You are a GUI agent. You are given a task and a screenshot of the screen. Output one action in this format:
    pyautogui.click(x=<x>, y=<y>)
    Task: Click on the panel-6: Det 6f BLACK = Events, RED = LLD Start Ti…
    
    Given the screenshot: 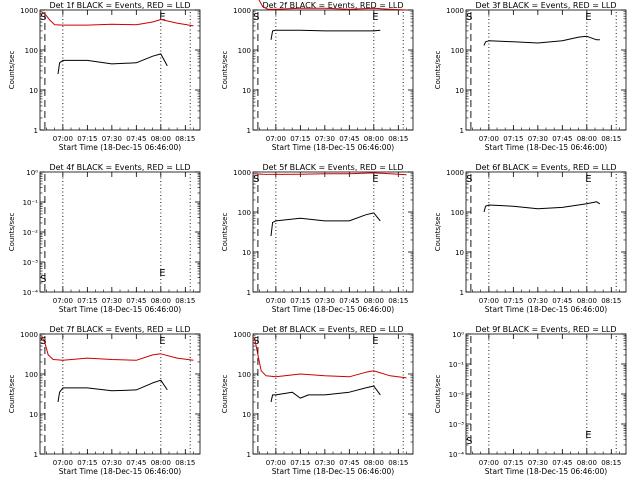 What is the action you would take?
    pyautogui.click(x=530, y=238)
    